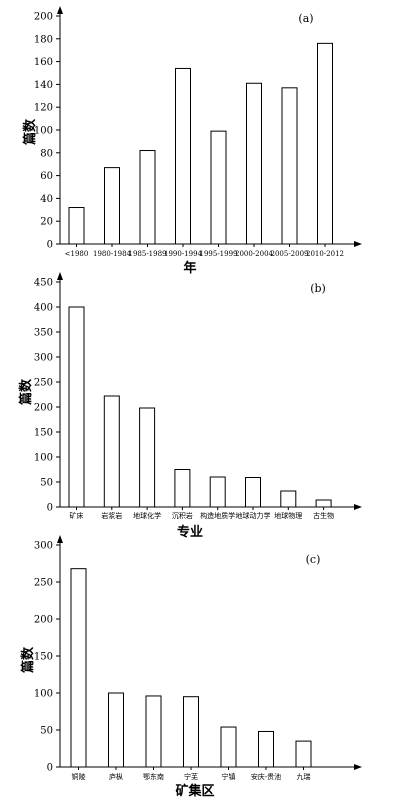  What do you see at coordinates (153, 776) in the screenshot?
I see `x-tick-label: 鄂东南` at bounding box center [153, 776].